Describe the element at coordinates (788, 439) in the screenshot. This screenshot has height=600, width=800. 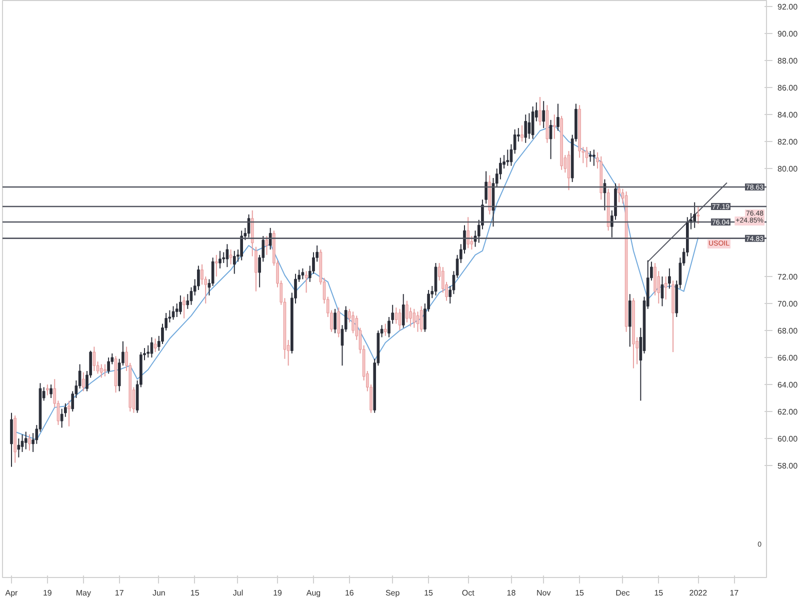
I see `y-tick-label: 60.00` at that location.